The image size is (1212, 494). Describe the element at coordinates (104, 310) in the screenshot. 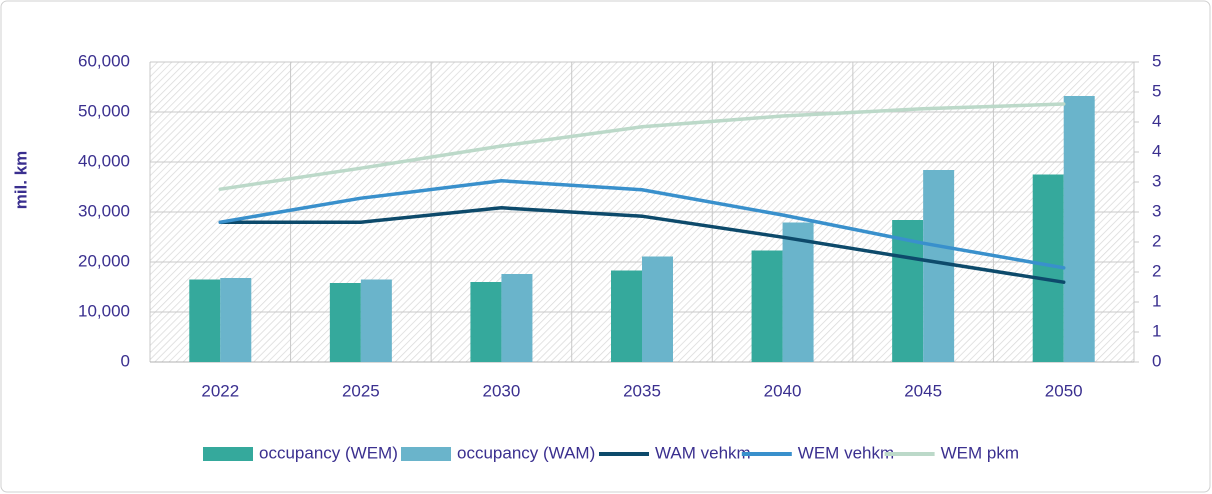

I see `y-tick-label: 10,000` at that location.